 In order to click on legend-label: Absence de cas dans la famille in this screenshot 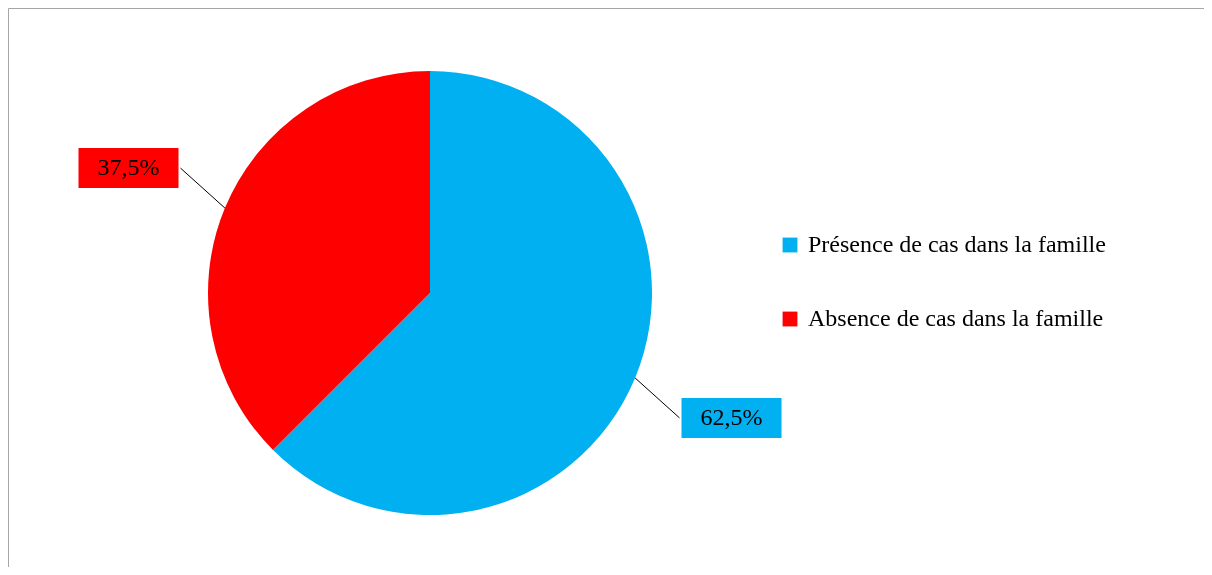, I will do `click(956, 318)`.